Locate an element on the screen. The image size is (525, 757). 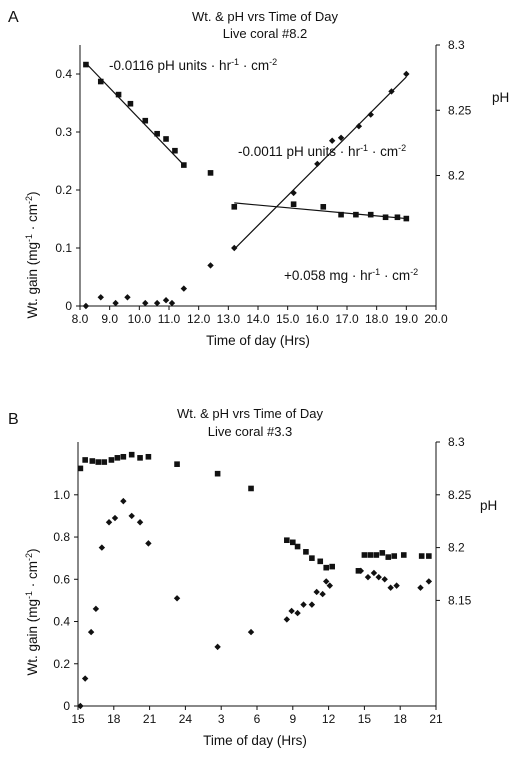
chart-a-y-tick-label: 0.1 is located at coordinates (63, 248).